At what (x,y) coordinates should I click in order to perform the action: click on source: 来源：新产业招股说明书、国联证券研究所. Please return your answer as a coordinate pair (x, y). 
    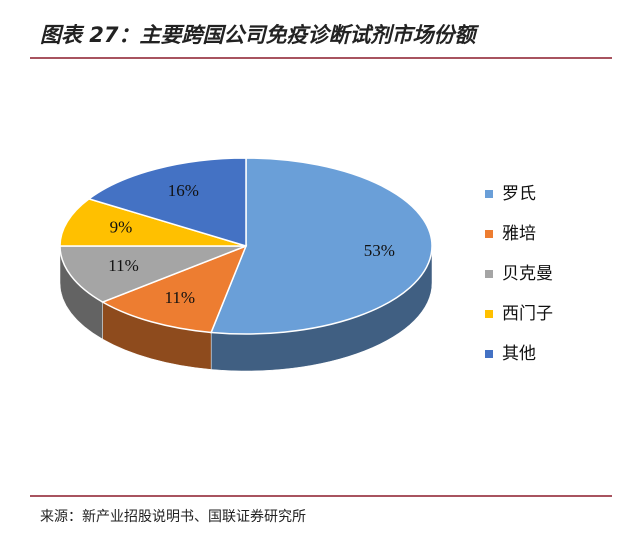
    Looking at the image, I should click on (173, 517).